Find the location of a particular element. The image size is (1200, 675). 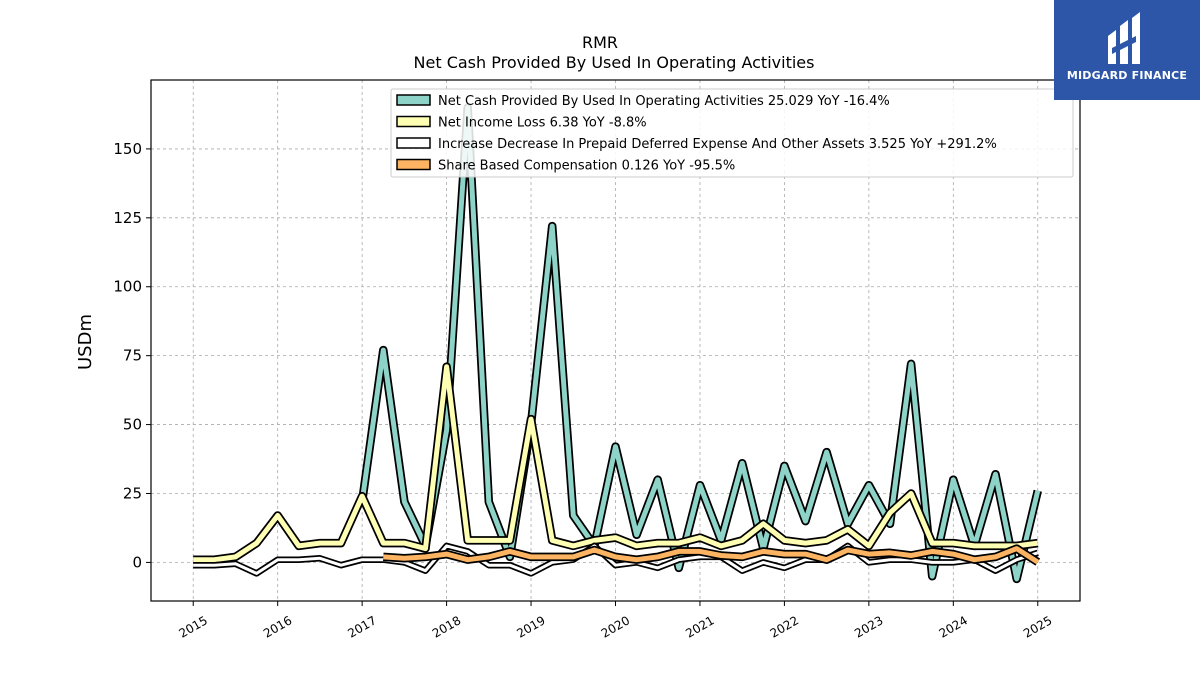

y-axis-ticks: 0 25 50 75 100 125 150 is located at coordinates (132, 355).